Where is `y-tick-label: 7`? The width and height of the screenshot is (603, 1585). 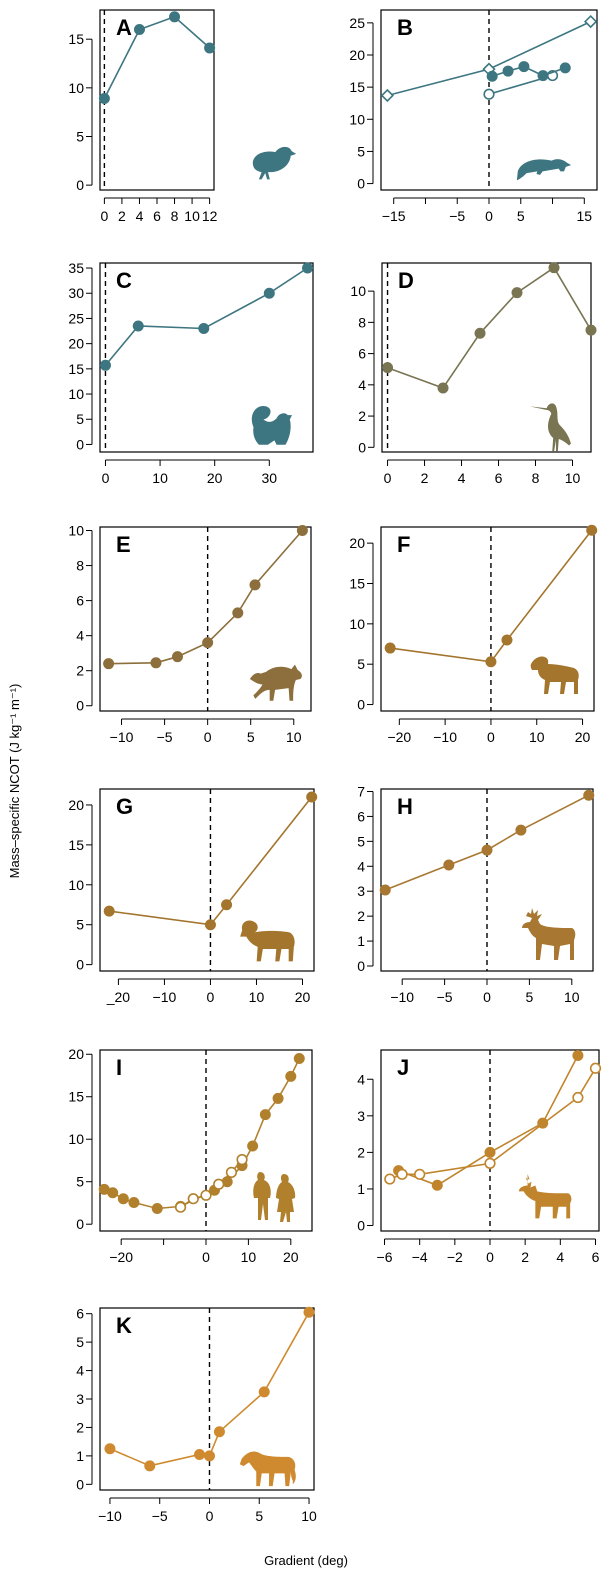
y-tick-label: 7 is located at coordinates (361, 791).